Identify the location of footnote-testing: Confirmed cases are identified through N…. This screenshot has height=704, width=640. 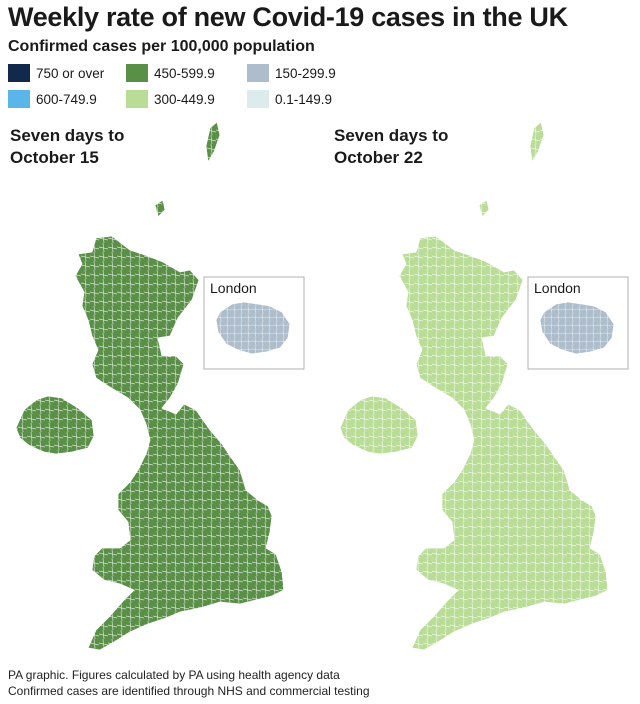
(189, 691).